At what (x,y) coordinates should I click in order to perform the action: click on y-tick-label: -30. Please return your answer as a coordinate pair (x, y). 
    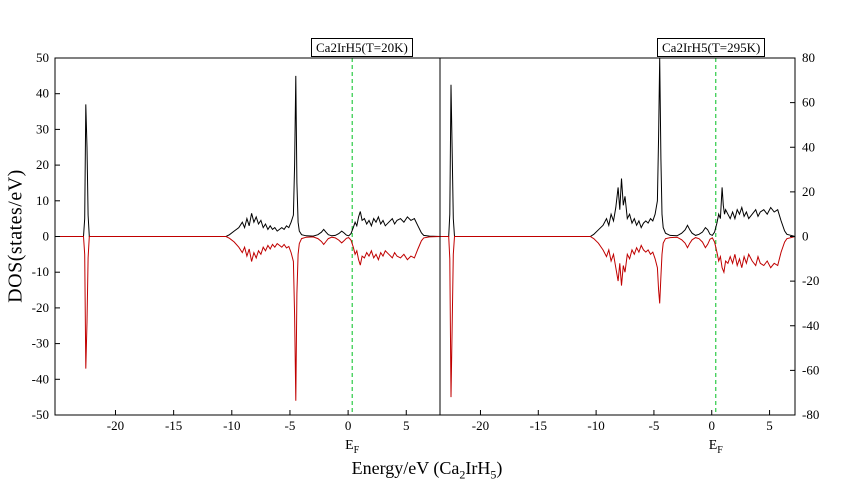
    Looking at the image, I should click on (40, 343).